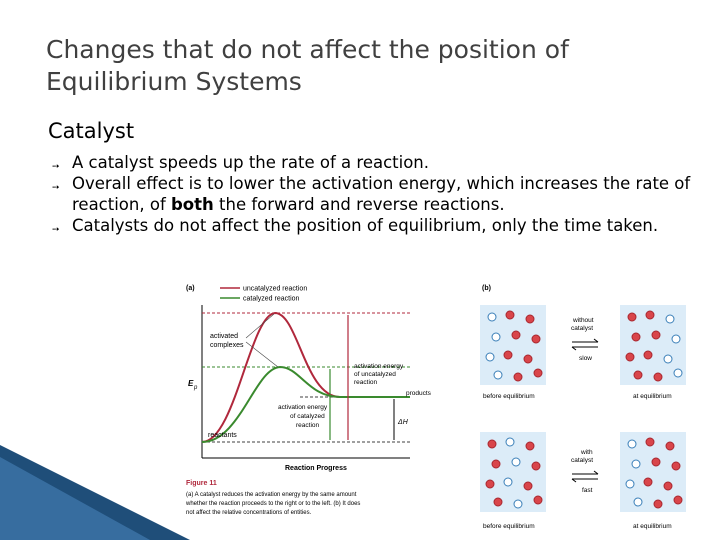  What do you see at coordinates (587, 490) in the screenshot?
I see `fast-label: fast` at bounding box center [587, 490].